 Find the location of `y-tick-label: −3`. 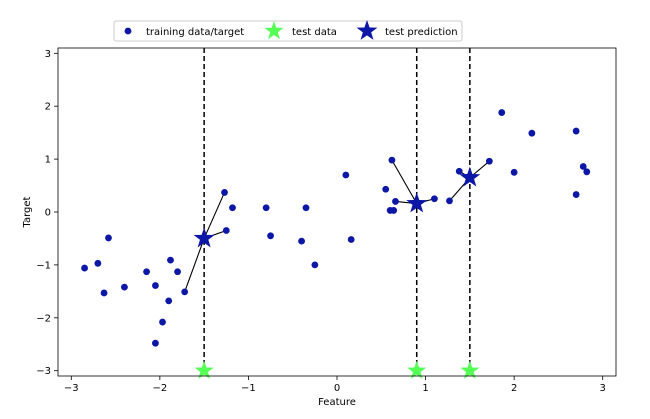

y-tick-label: −3 is located at coordinates (43, 371).